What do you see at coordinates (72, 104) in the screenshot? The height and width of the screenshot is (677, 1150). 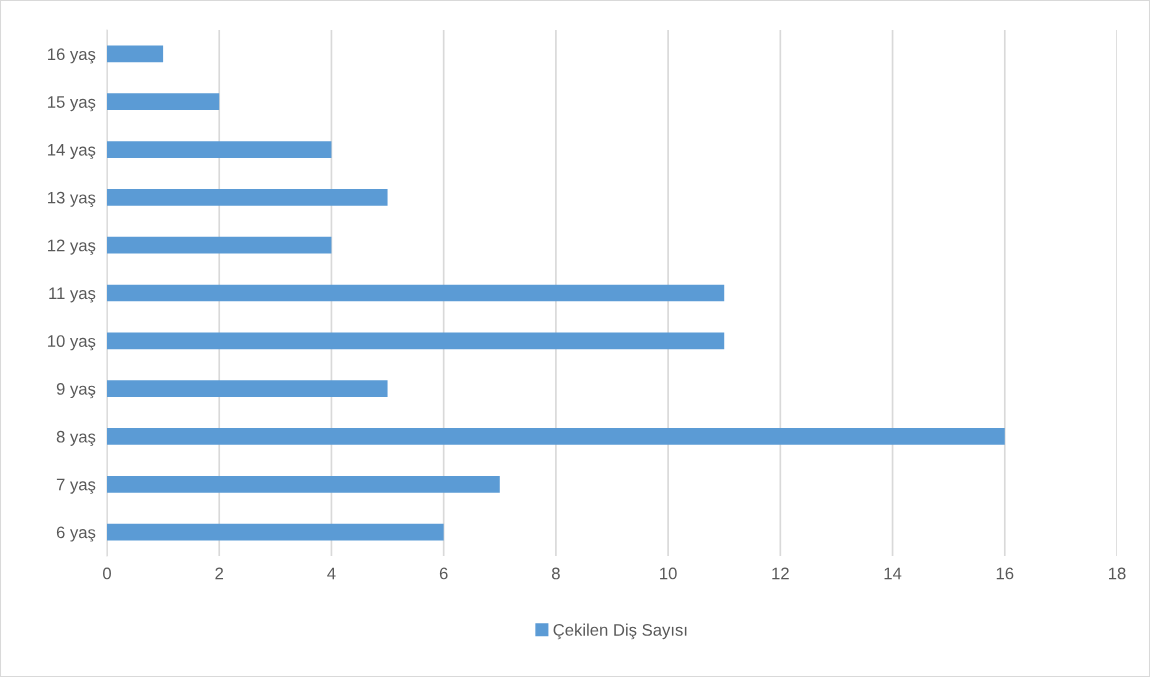 I see `y-tick-label: 15 yaş` at bounding box center [72, 104].